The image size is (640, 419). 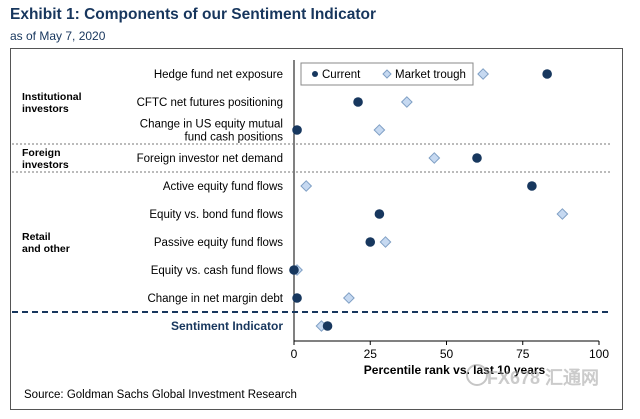 I want to click on category-label: Equity vs. cash fund flows, so click(x=217, y=271).